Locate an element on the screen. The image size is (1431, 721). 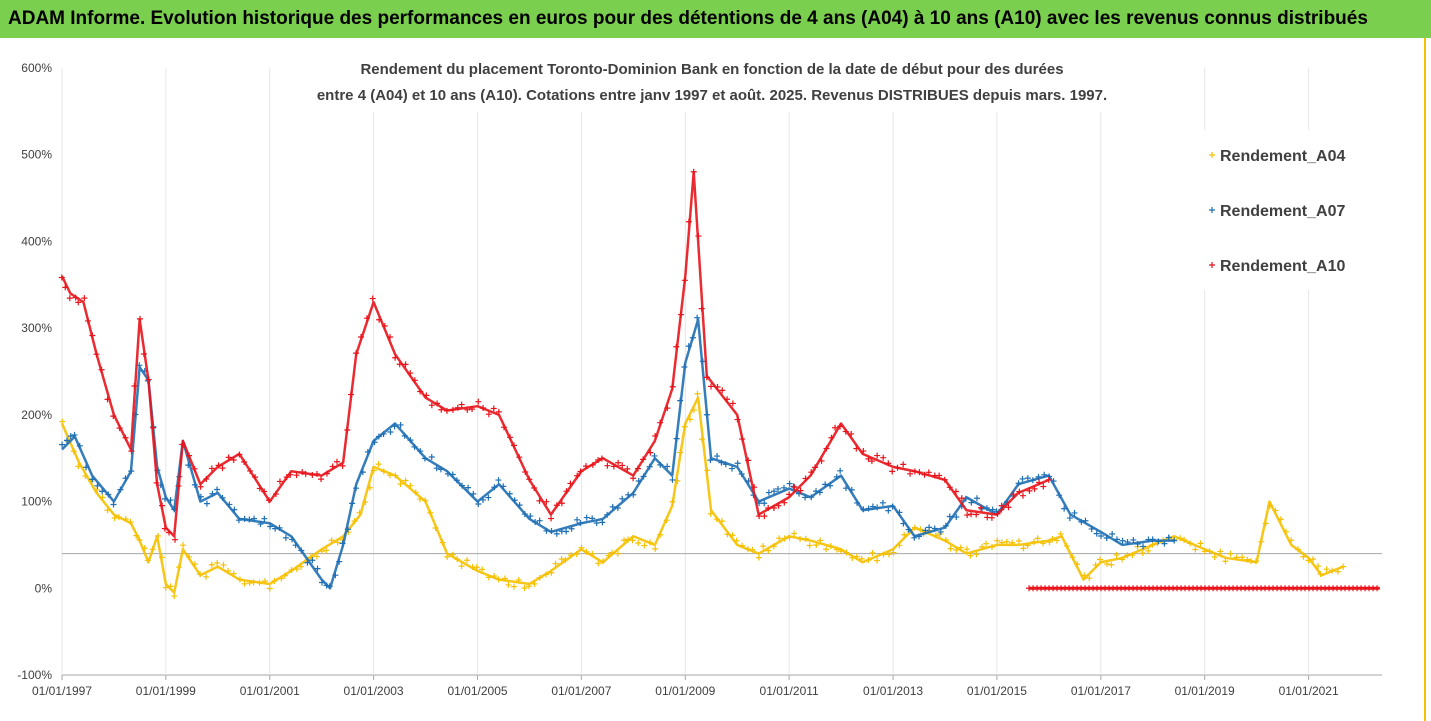
legend-label: Rendement_A07 is located at coordinates (1282, 211).